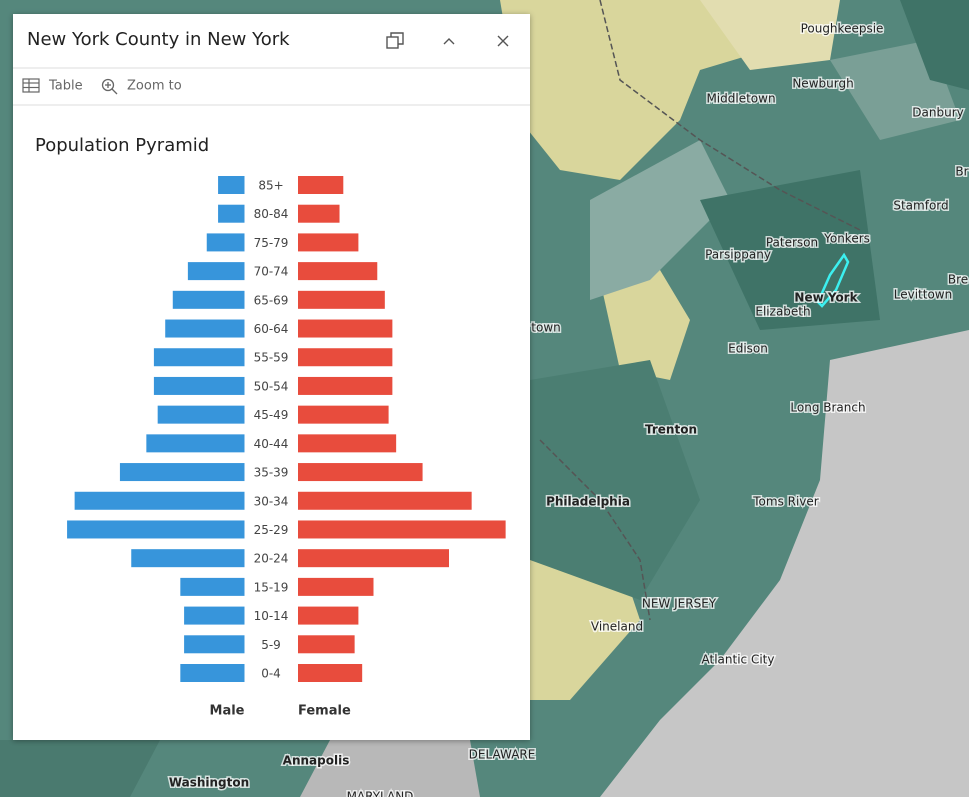 The width and height of the screenshot is (969, 797). What do you see at coordinates (502, 755) in the screenshot?
I see `map-label: DELAWARE` at bounding box center [502, 755].